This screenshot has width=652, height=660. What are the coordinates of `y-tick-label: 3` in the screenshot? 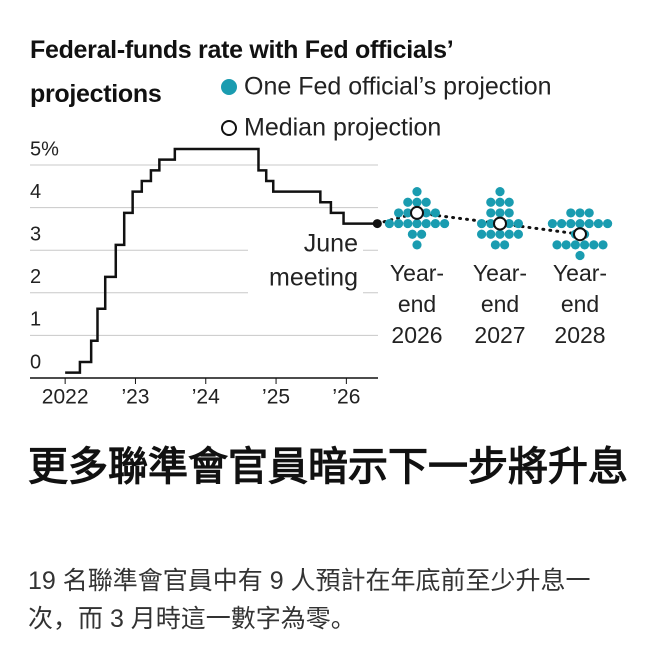 It's located at (35, 234).